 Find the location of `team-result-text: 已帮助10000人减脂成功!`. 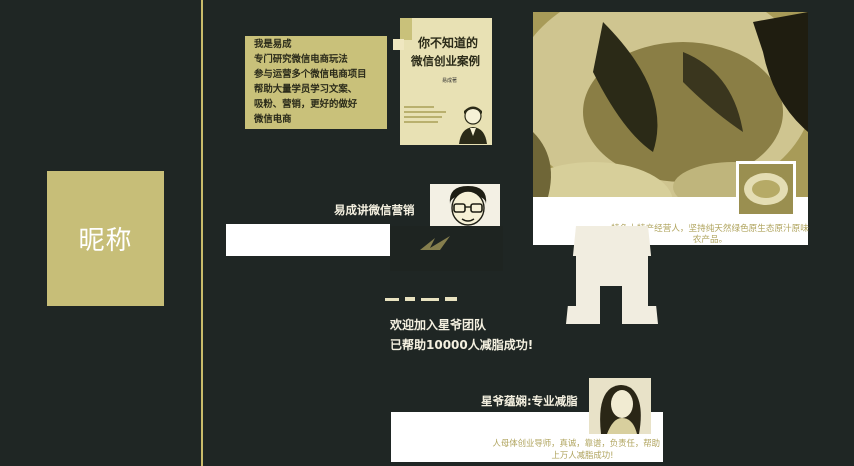

team-result-text: 已帮助10000人减脂成功! is located at coordinates (462, 345).